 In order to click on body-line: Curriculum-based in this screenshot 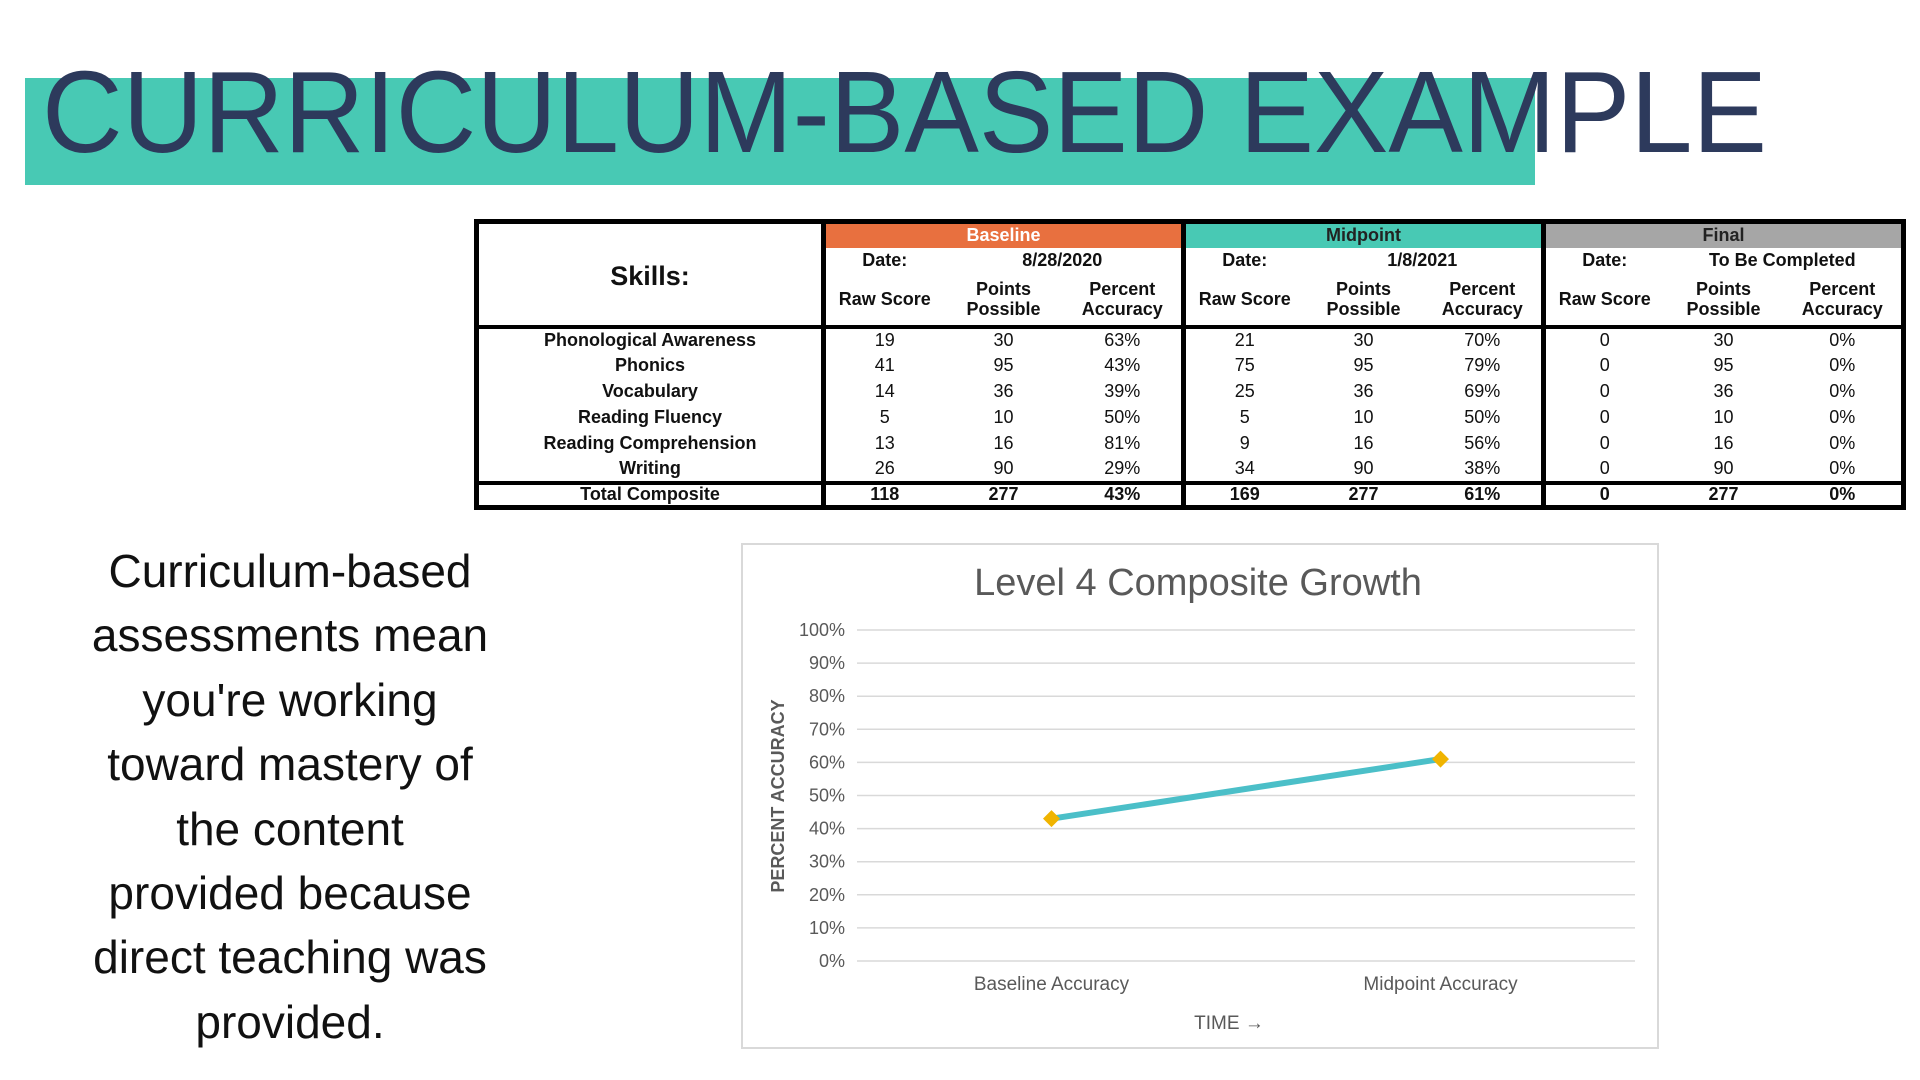, I will do `click(290, 571)`.